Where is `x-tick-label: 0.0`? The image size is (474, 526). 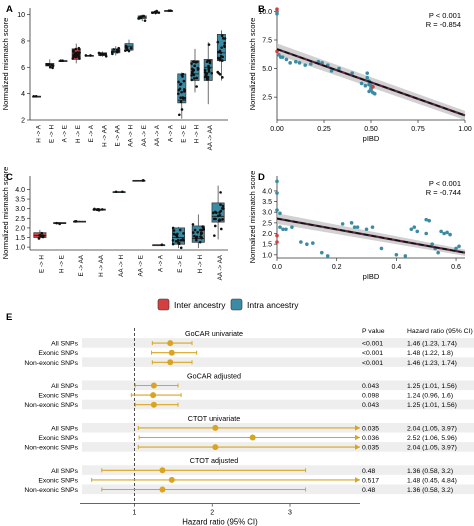
x-tick-label: 0.0 is located at coordinates (277, 267).